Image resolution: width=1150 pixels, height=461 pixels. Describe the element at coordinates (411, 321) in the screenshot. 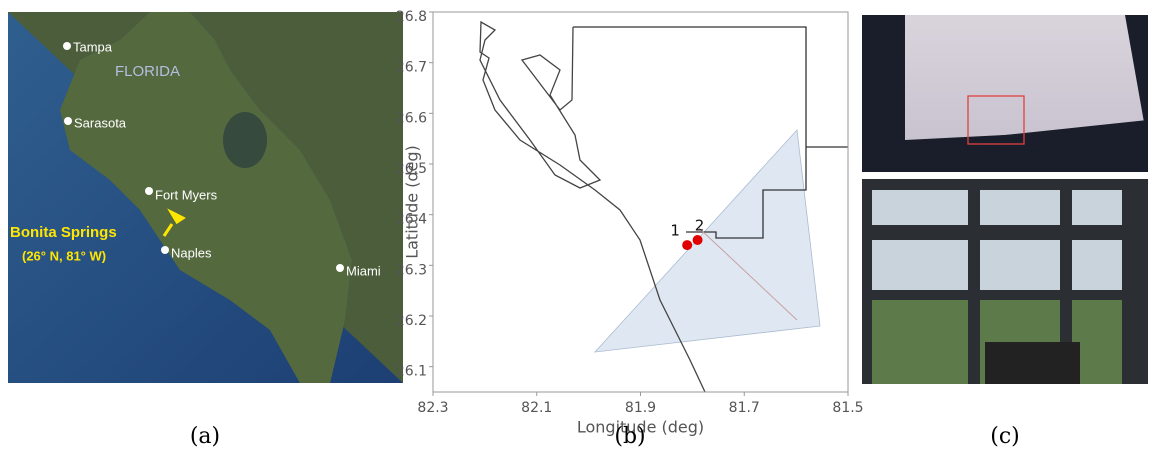

I see `y-tick-label: 26.2` at that location.